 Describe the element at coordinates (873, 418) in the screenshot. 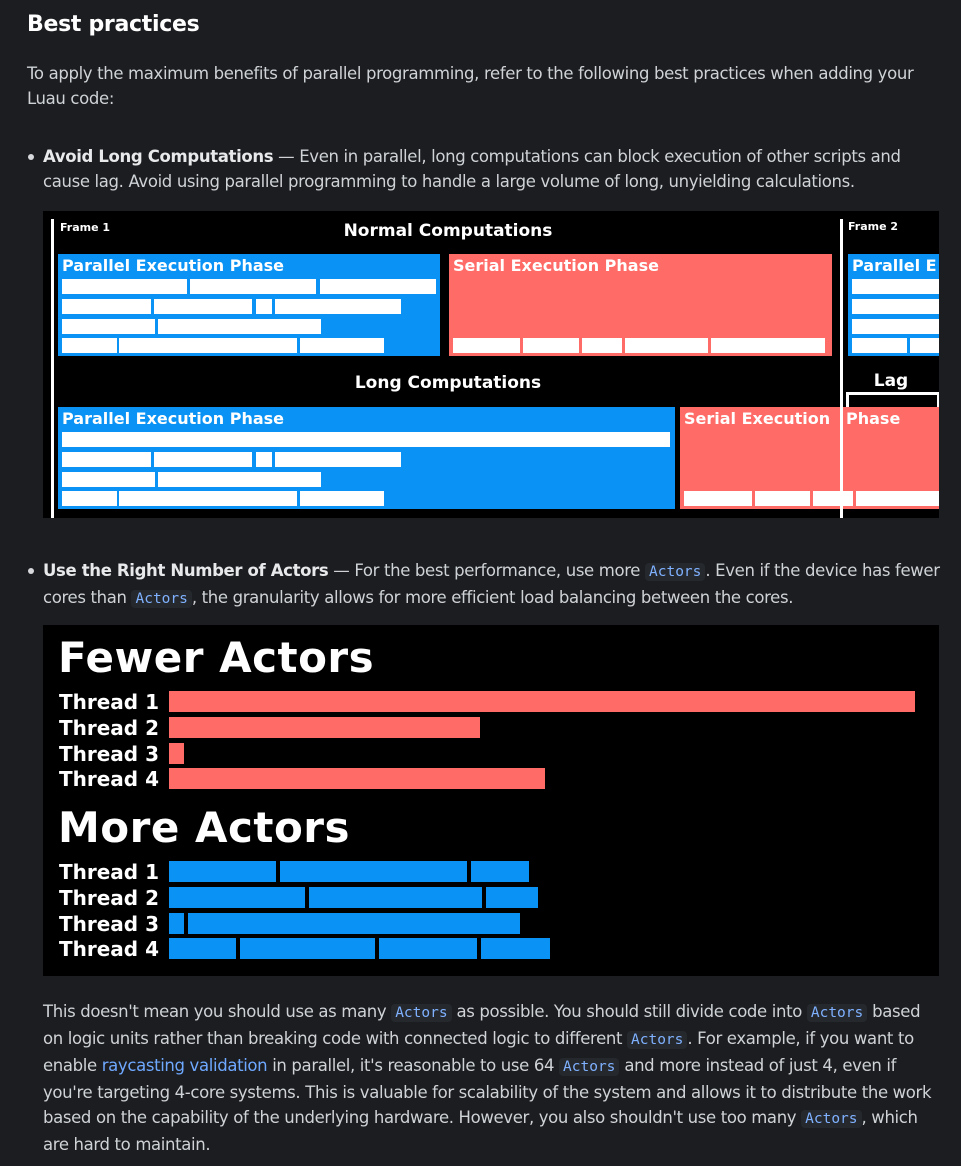

I see `phase-title-continued: Phase` at that location.